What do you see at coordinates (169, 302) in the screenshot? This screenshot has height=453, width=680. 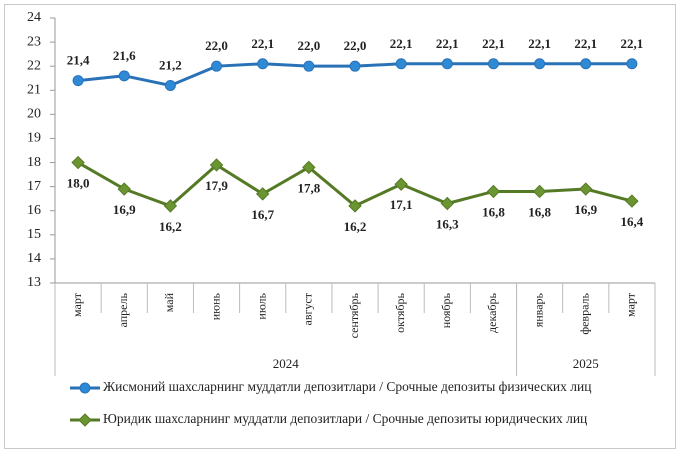 I see `x-tick-label: май` at bounding box center [169, 302].